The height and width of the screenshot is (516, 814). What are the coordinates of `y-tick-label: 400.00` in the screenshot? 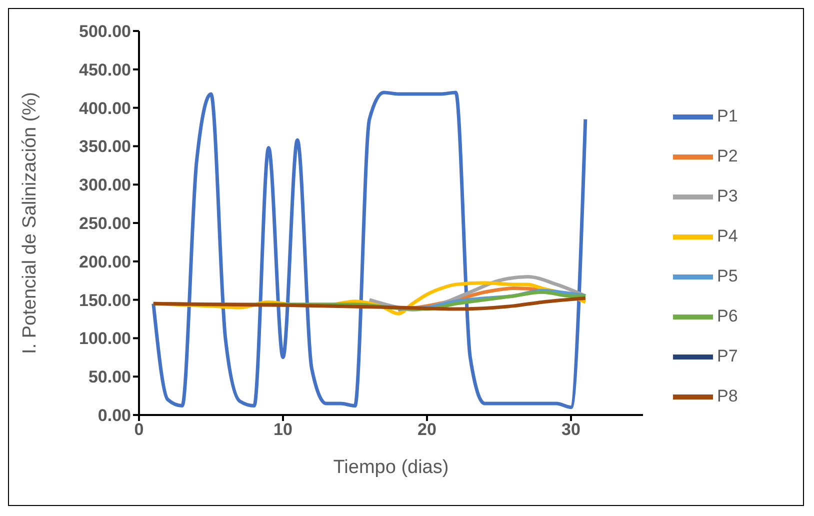 It's located at (105, 108).